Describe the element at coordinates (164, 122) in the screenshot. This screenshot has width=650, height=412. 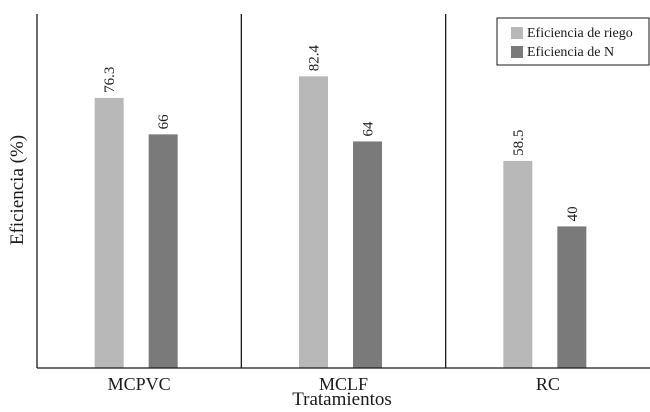
I see `data-label-eficiencia-de-n-mcpvc: 66` at that location.